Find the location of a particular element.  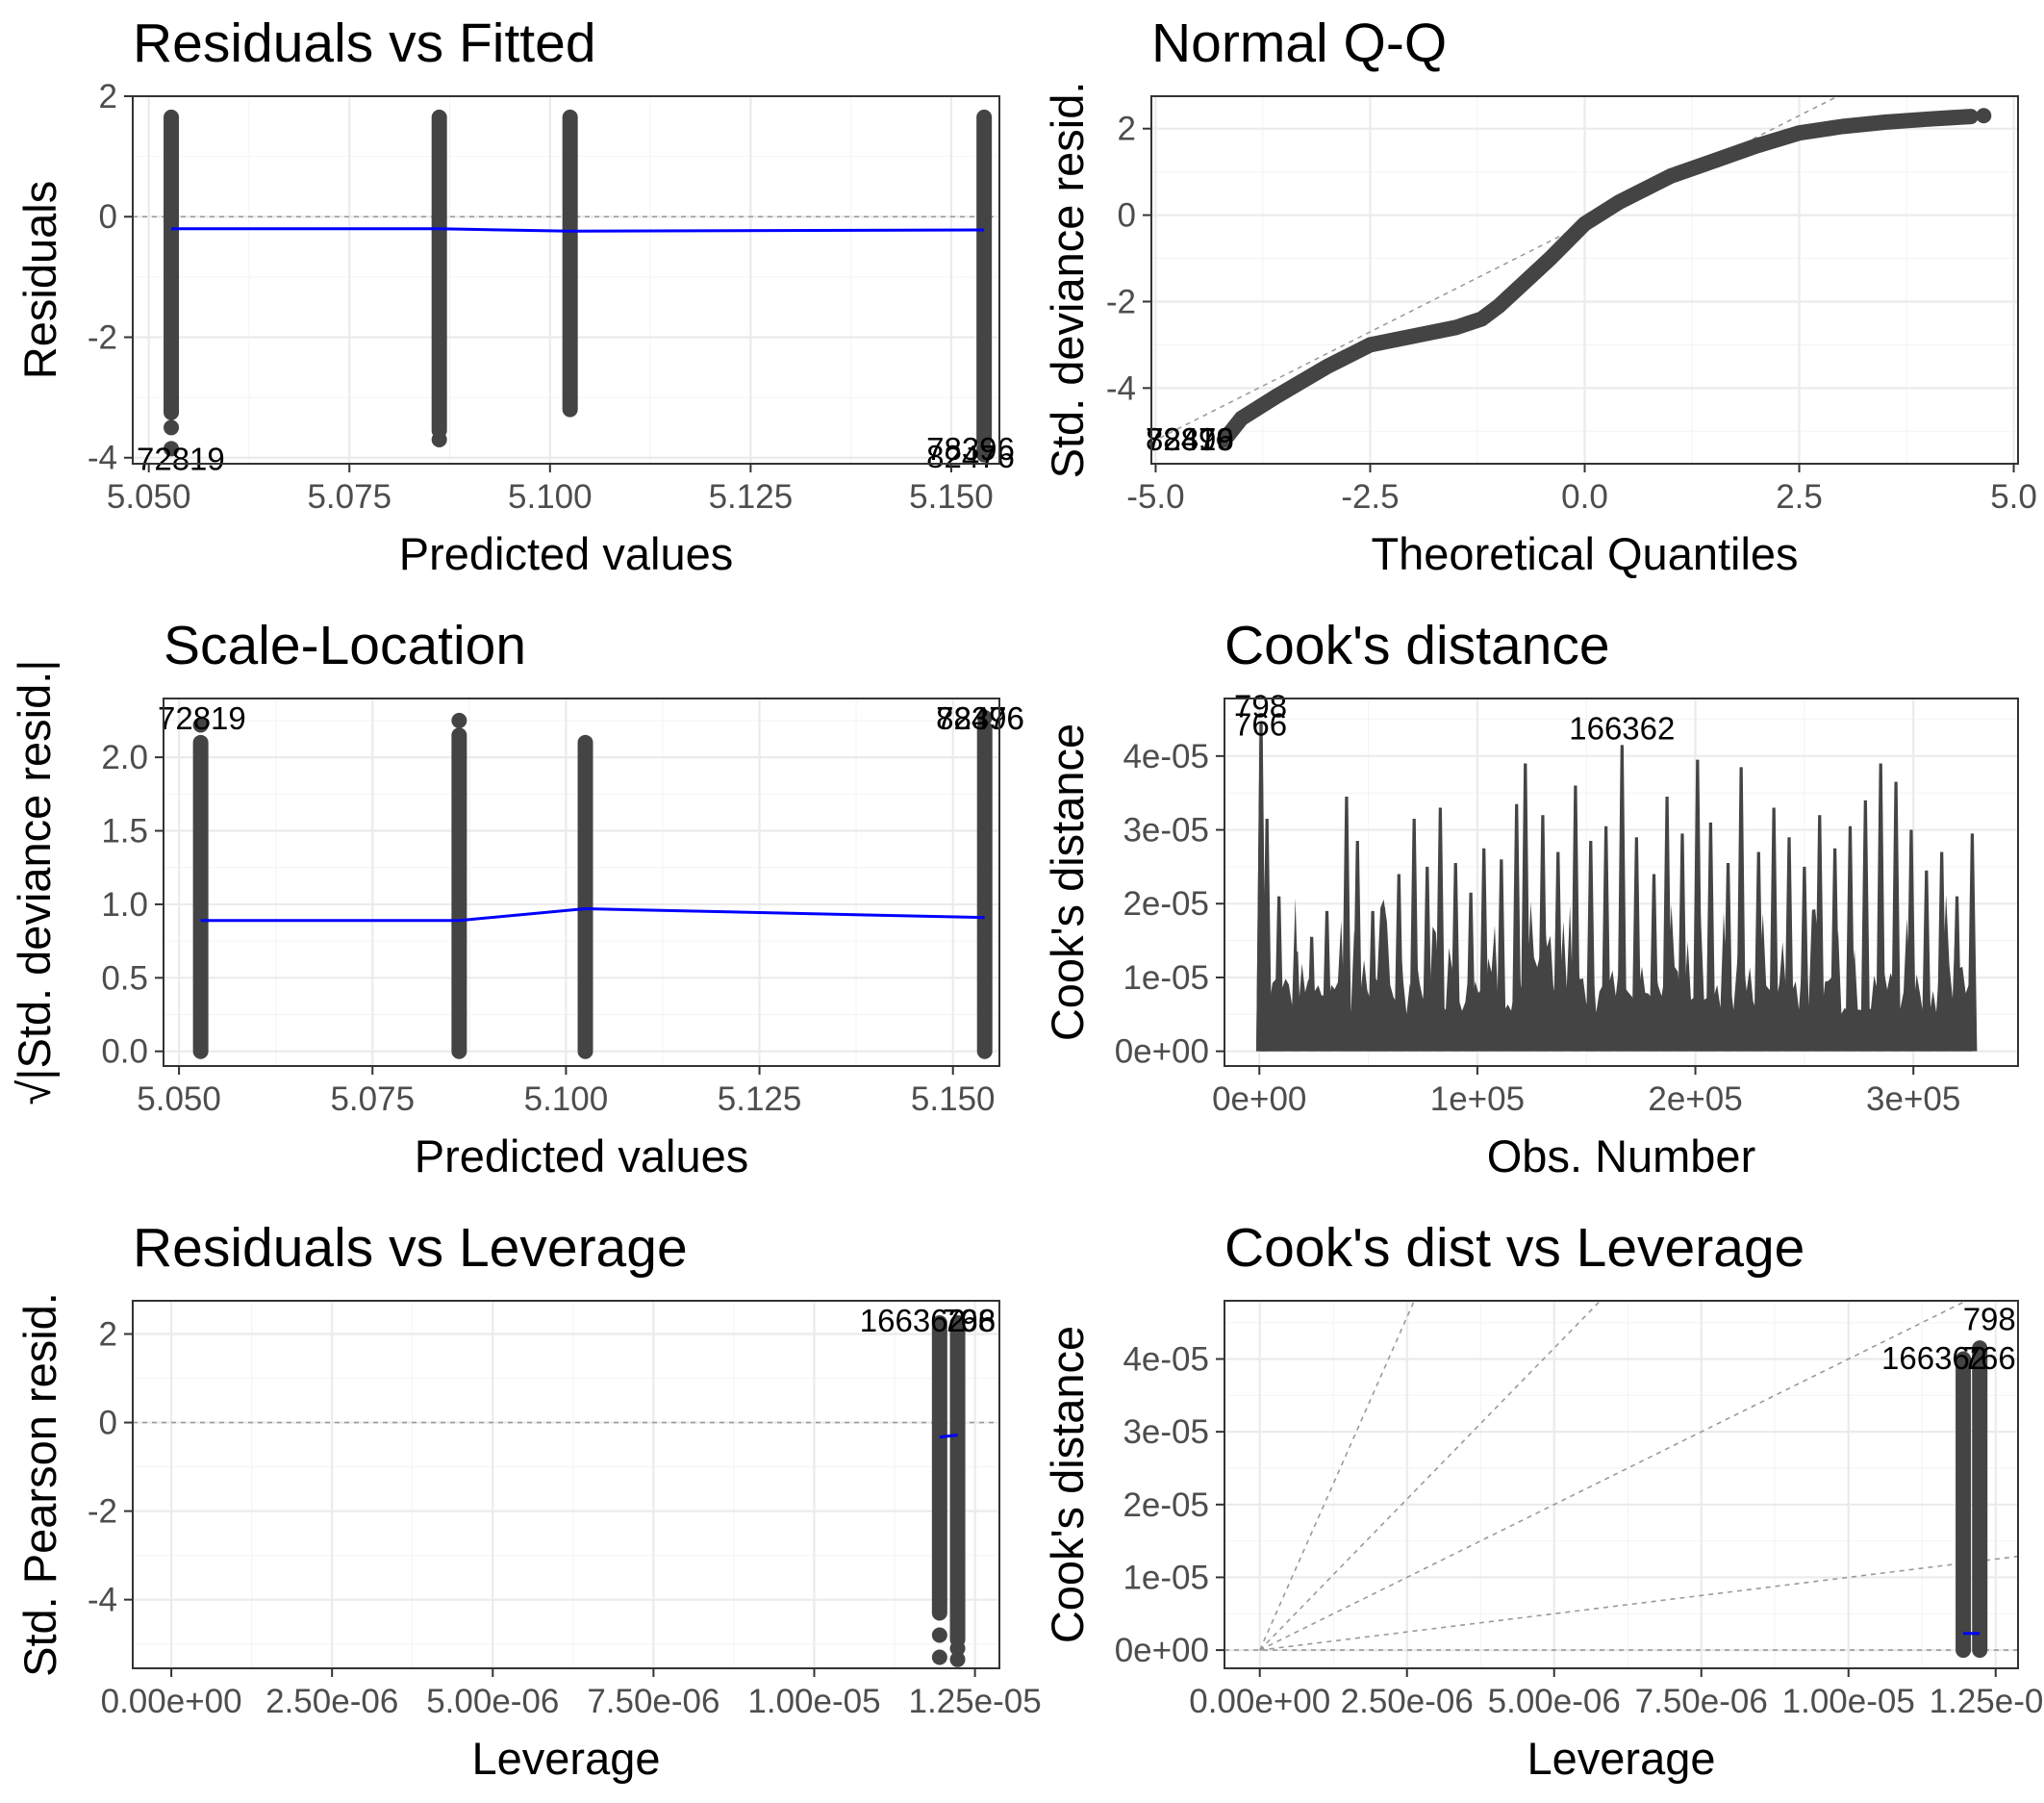

panel-title: Residuals vs Fitted is located at coordinates (365, 43).